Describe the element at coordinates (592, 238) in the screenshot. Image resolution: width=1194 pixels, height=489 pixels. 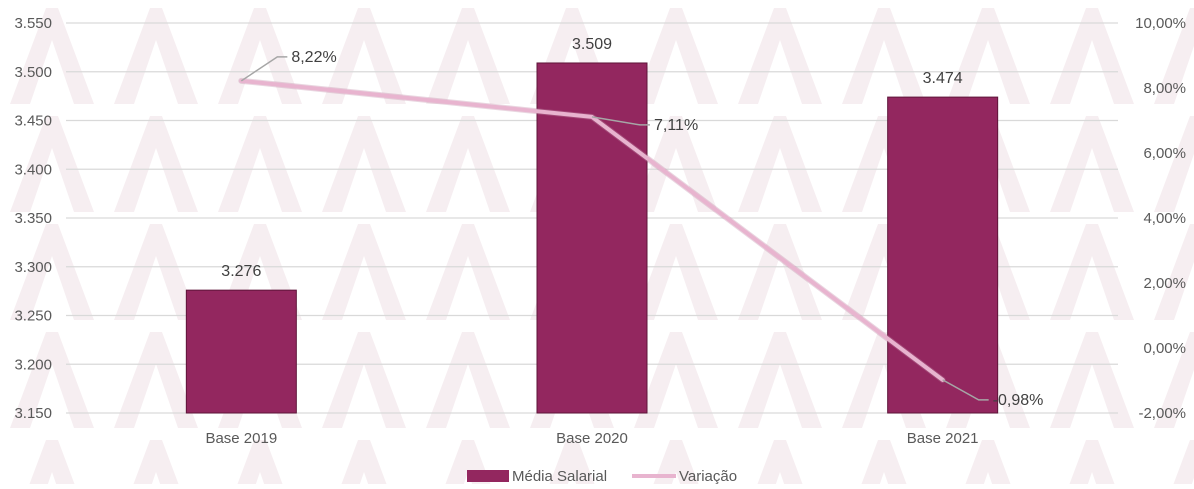
I see `bar-base-2020` at that location.